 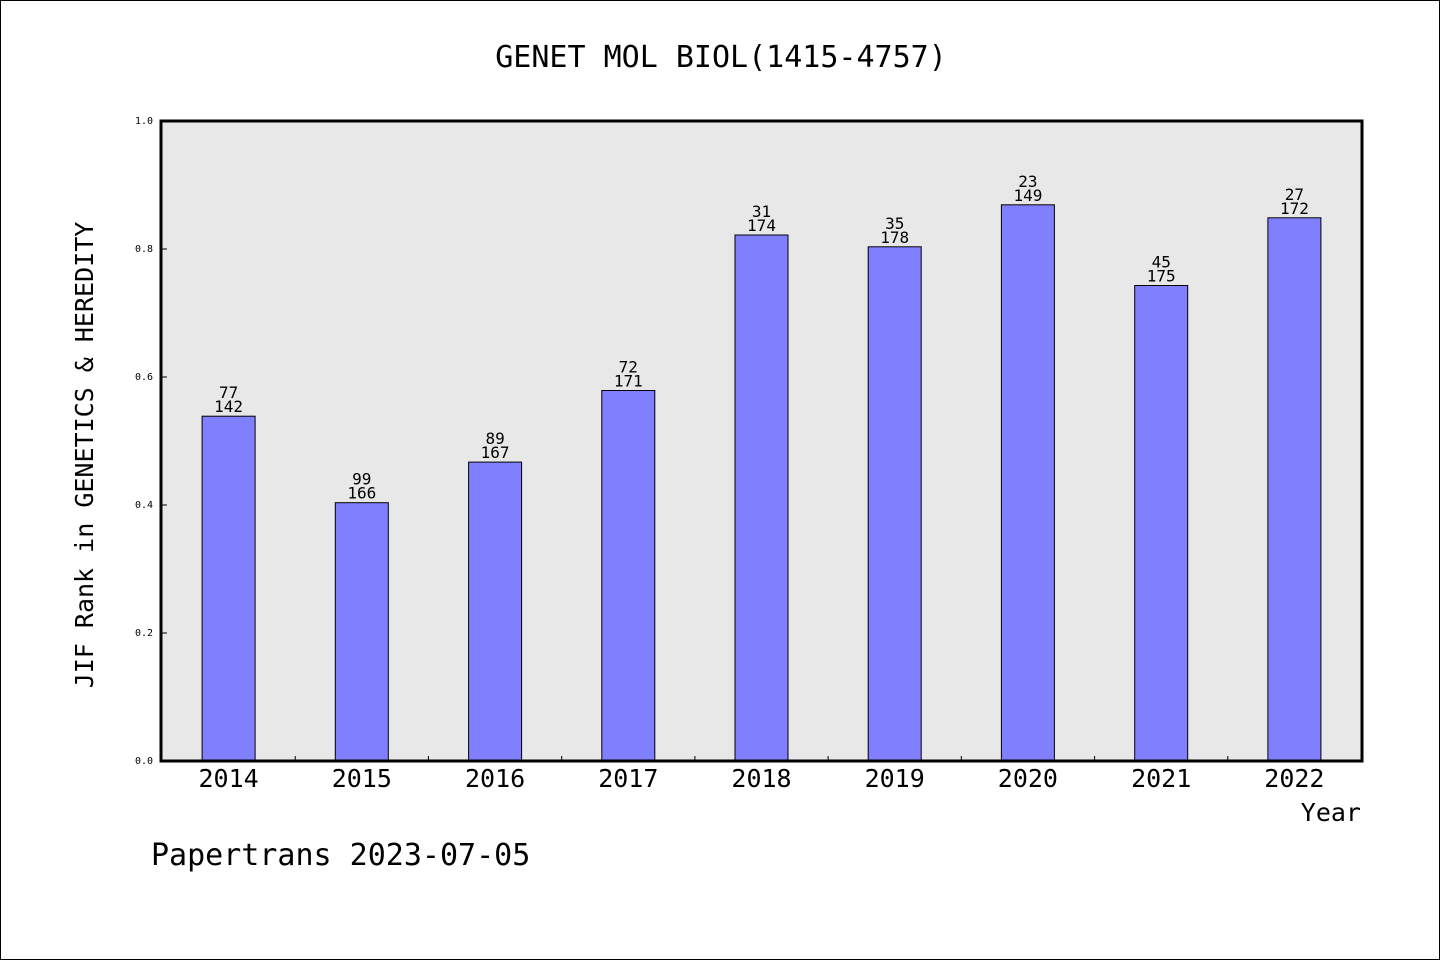 I want to click on y-tick-label: 0.8, so click(x=144, y=249).